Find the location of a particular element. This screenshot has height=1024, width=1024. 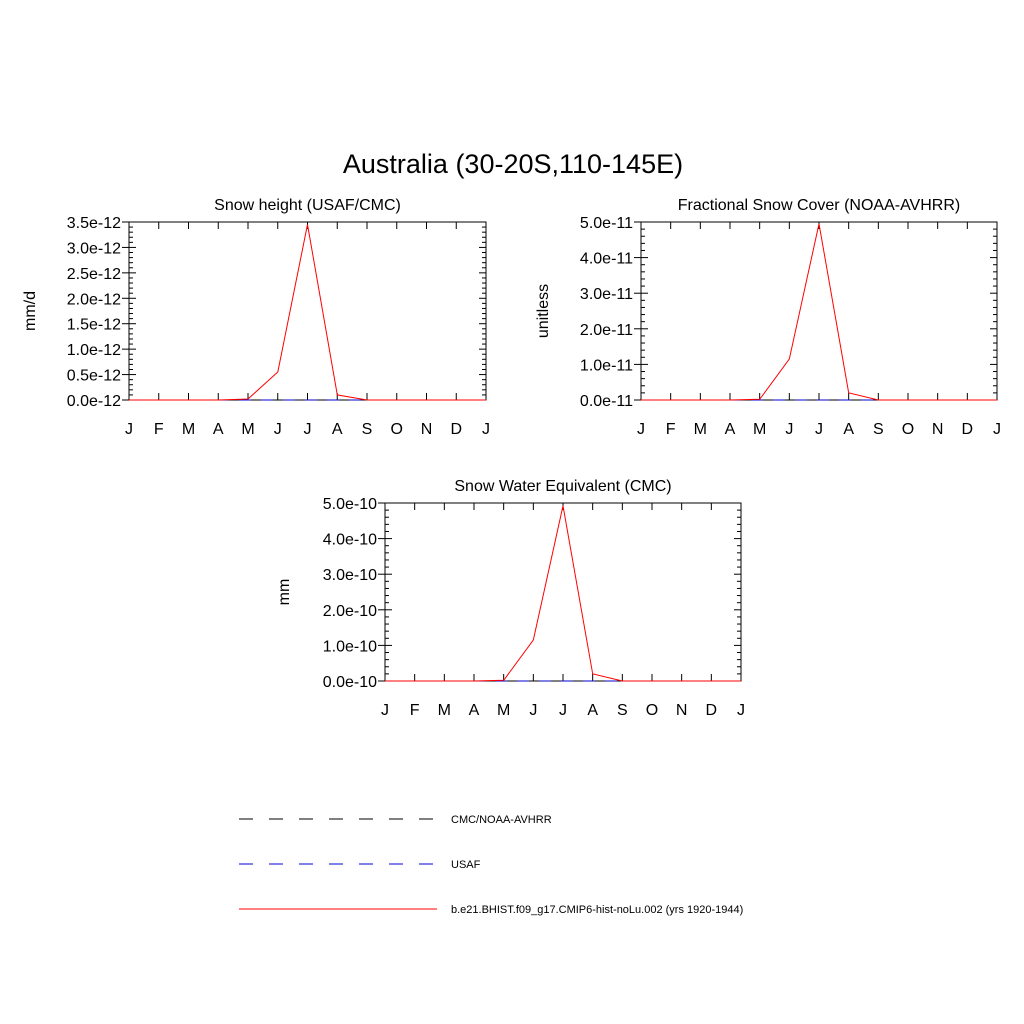

legend-item: CMC/NOAA-AVHRR is located at coordinates (395, 820).